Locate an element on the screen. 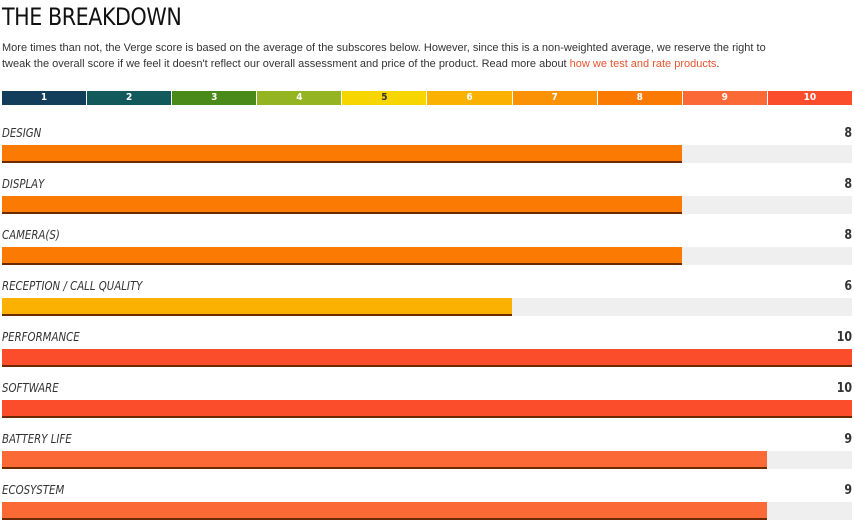 The width and height of the screenshot is (855, 532). section-title: THE BREAKDOWN is located at coordinates (92, 17).